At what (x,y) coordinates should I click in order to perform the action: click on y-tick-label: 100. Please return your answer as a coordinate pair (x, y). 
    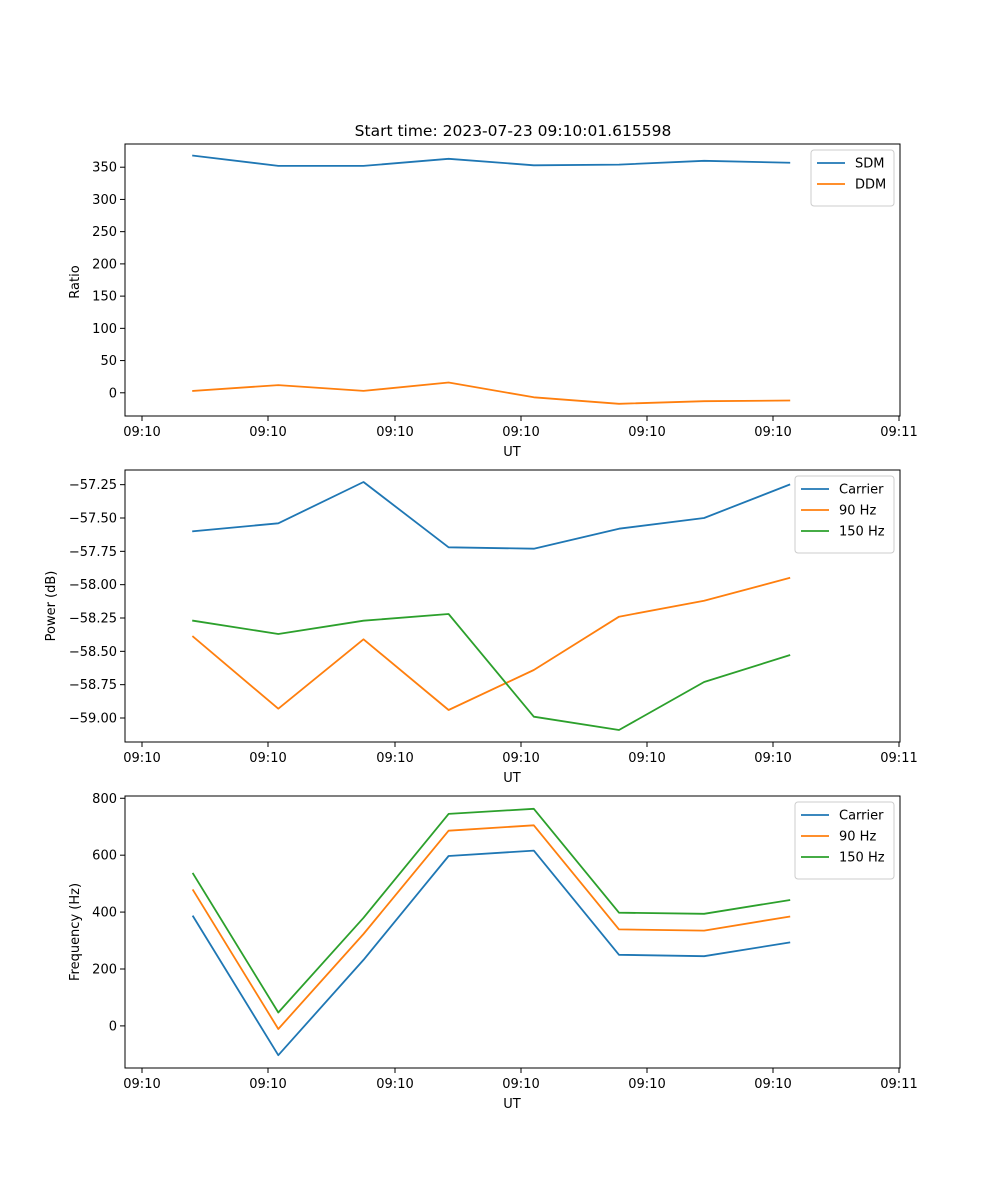
    Looking at the image, I should click on (104, 329).